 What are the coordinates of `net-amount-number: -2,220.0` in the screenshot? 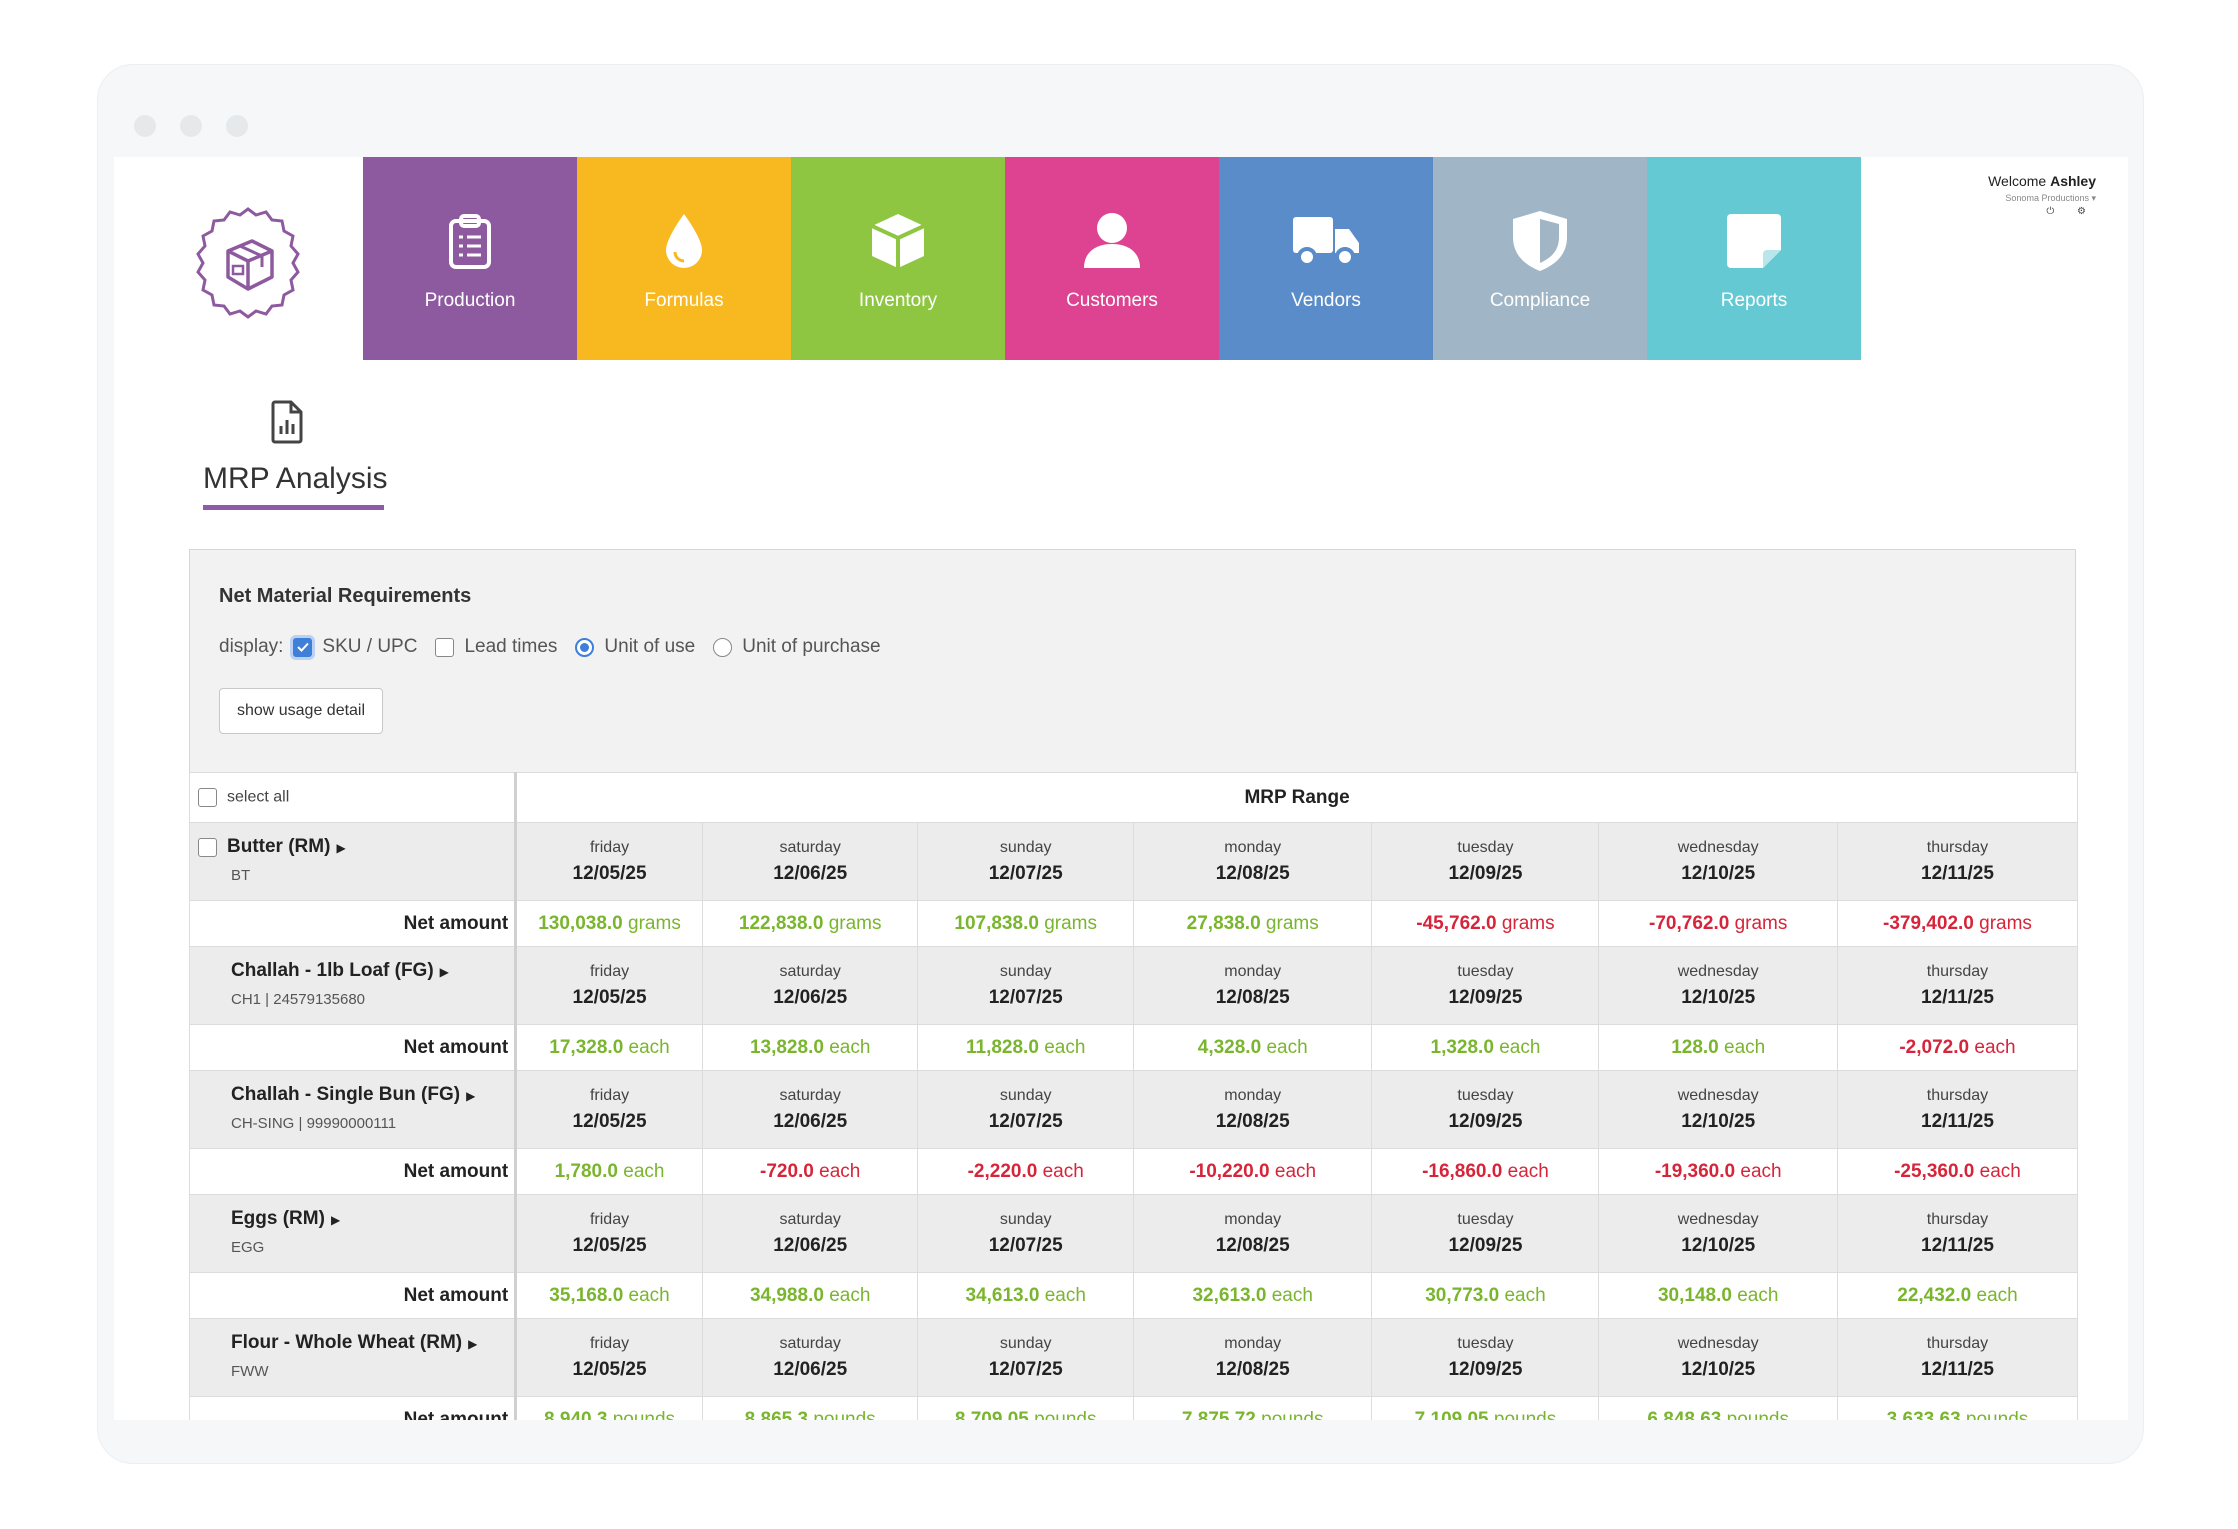 It's located at (1002, 1171).